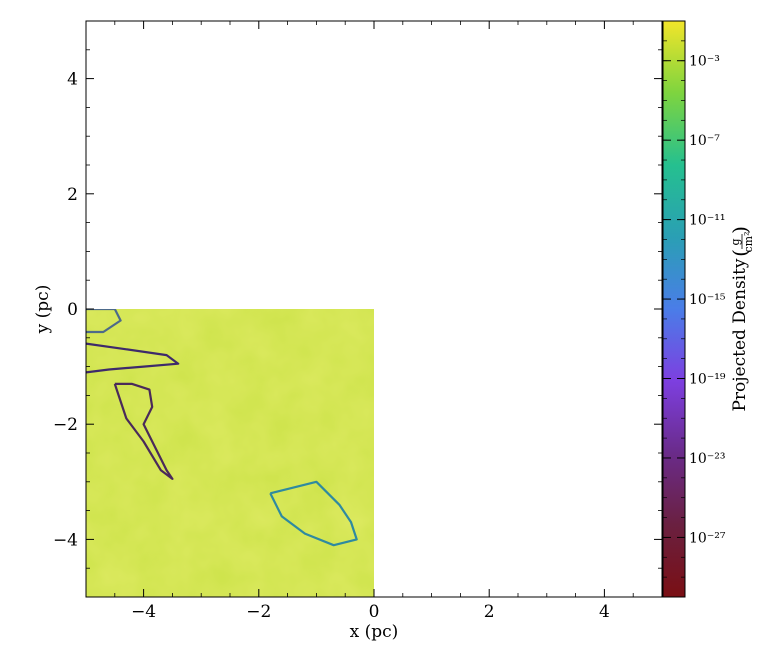  I want to click on colorbar-unit-denominator: cm², so click(748, 241).